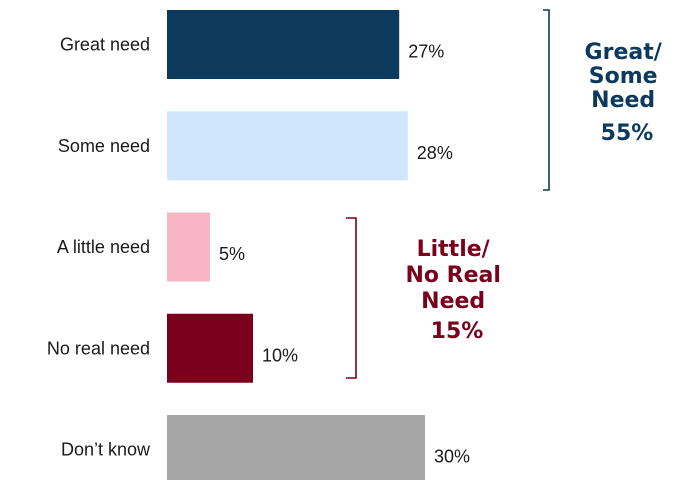 The image size is (682, 480). Describe the element at coordinates (435, 153) in the screenshot. I see `value-label-some-need: 28%` at that location.